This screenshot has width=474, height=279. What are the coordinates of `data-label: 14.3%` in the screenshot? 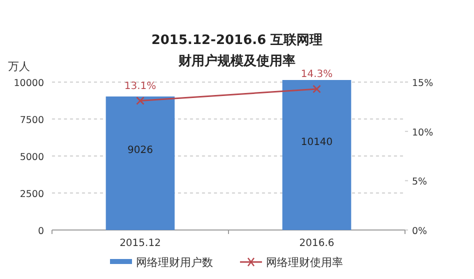 It's located at (316, 74).